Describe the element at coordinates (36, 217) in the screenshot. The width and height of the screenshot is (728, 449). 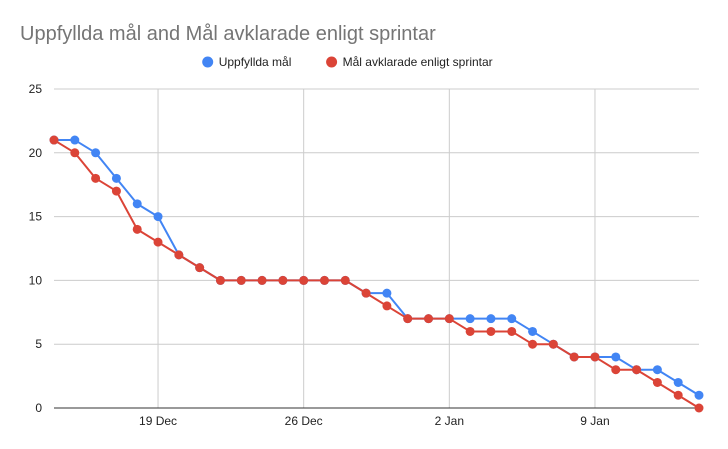
I see `y-tick-label: 15` at that location.